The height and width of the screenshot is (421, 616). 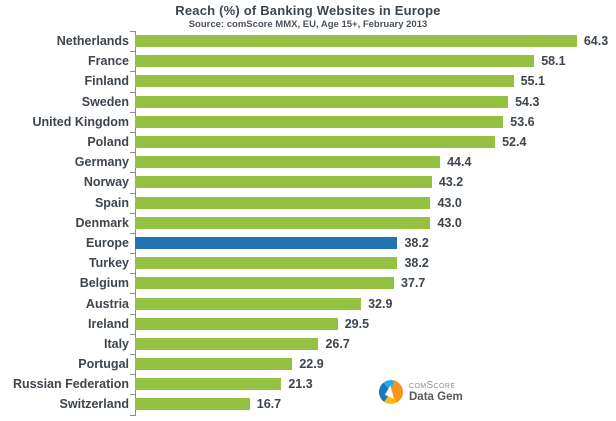 What do you see at coordinates (71, 384) in the screenshot?
I see `category-label: Russian Federation` at bounding box center [71, 384].